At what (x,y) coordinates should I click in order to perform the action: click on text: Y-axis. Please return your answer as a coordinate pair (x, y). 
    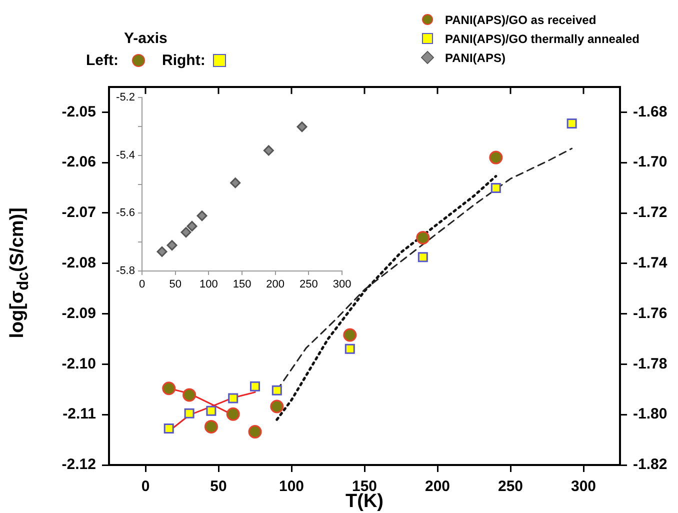
    Looking at the image, I should click on (146, 38).